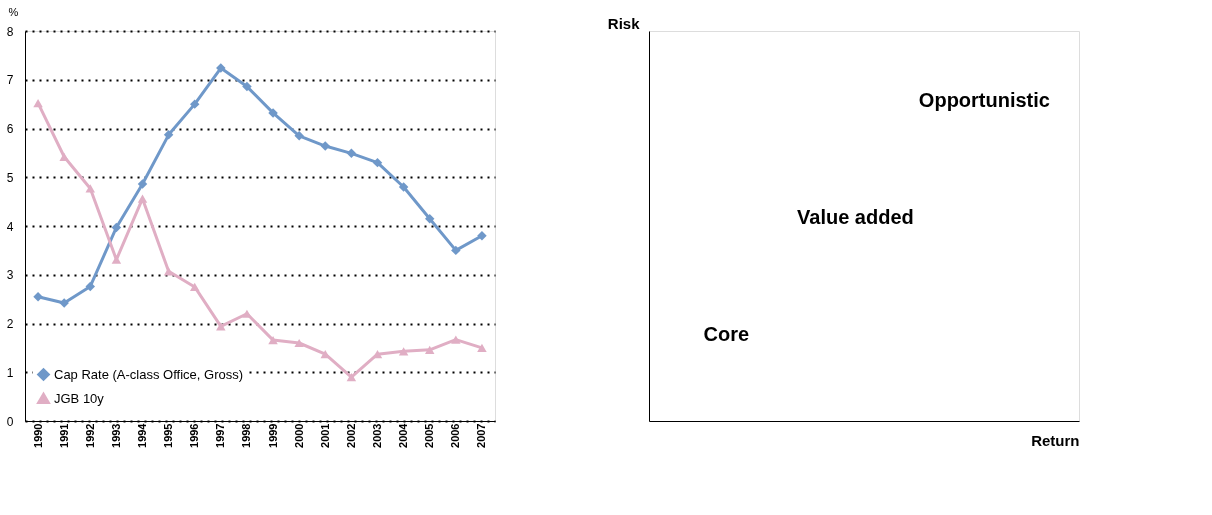  I want to click on legend-label: JGB 10y, so click(79, 398).